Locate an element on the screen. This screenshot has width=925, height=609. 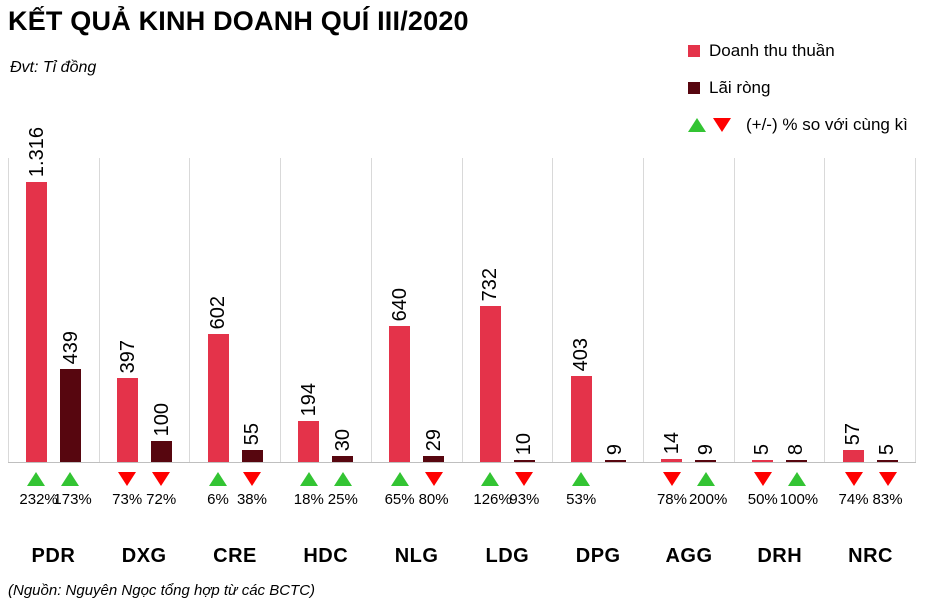
revenue-value-label: 403 is located at coordinates (581, 354).